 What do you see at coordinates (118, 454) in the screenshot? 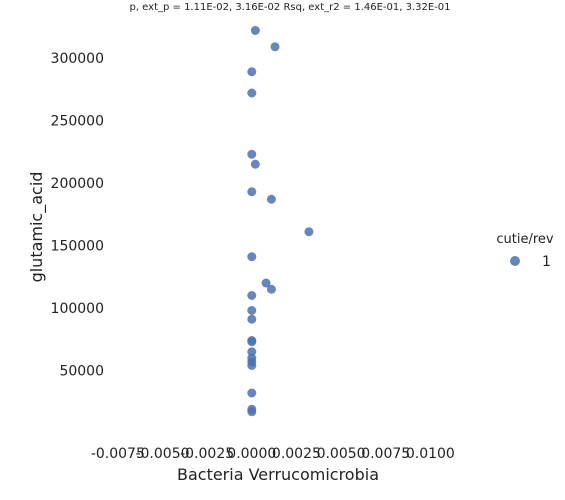
I see `x-tick-label: -0.0075` at bounding box center [118, 454].